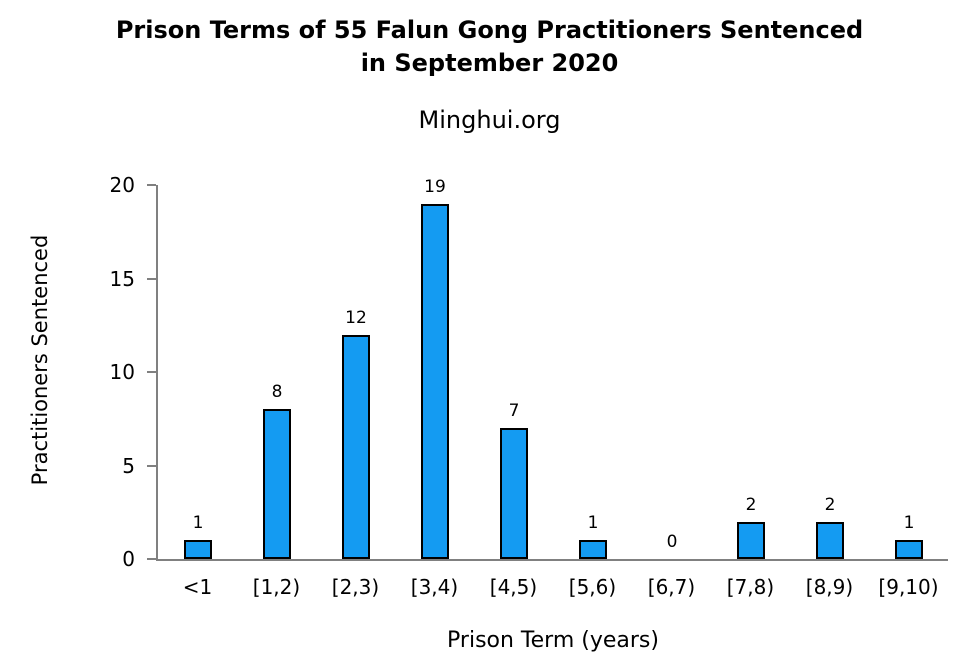  I want to click on y-axis-line, so click(157, 372).